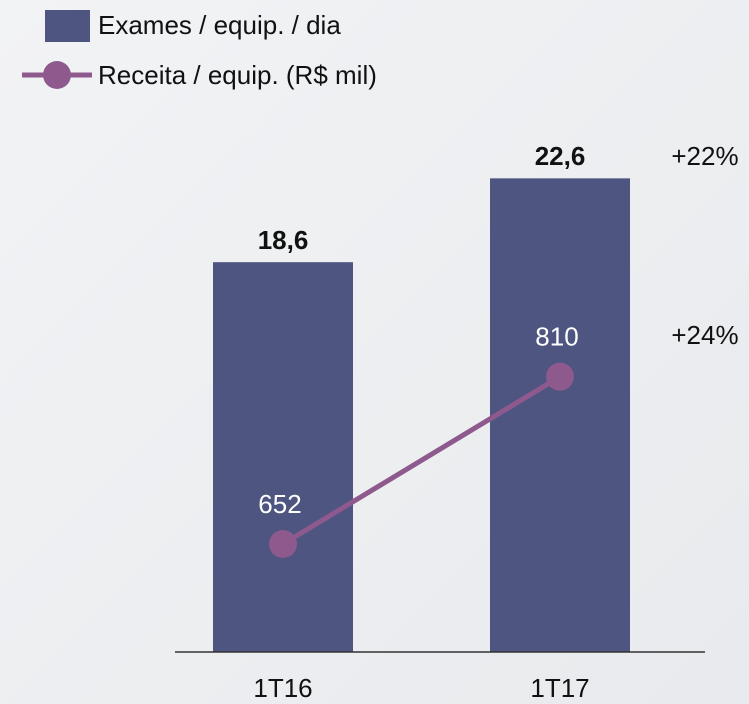  I want to click on legend-label: Exames / equip. / dia, so click(219, 25).